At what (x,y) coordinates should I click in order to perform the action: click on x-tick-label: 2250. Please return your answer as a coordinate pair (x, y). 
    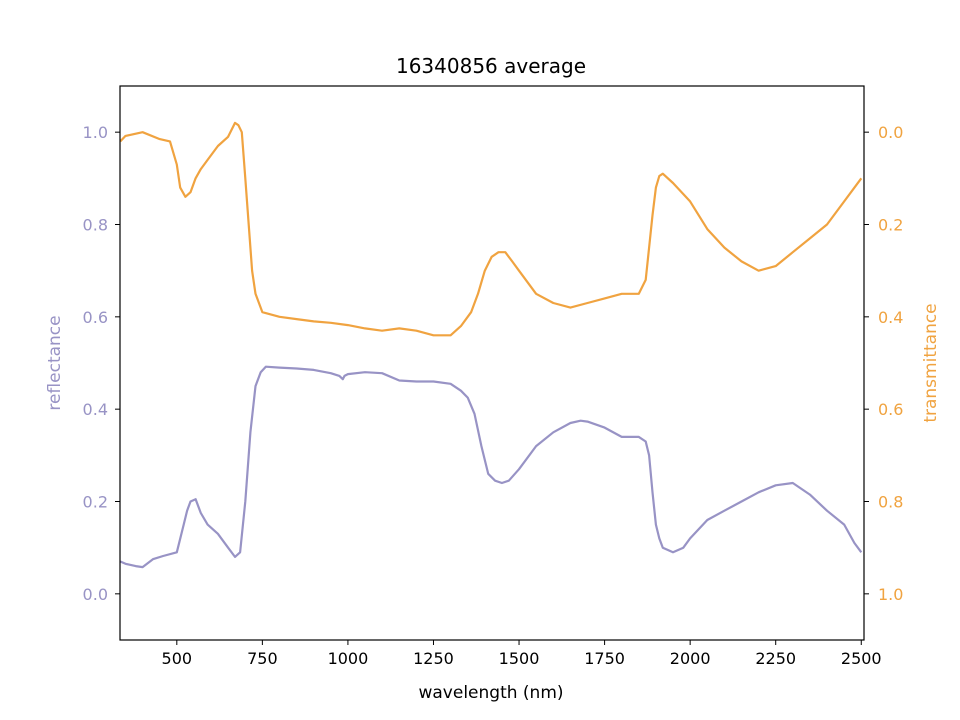
    Looking at the image, I should click on (775, 658).